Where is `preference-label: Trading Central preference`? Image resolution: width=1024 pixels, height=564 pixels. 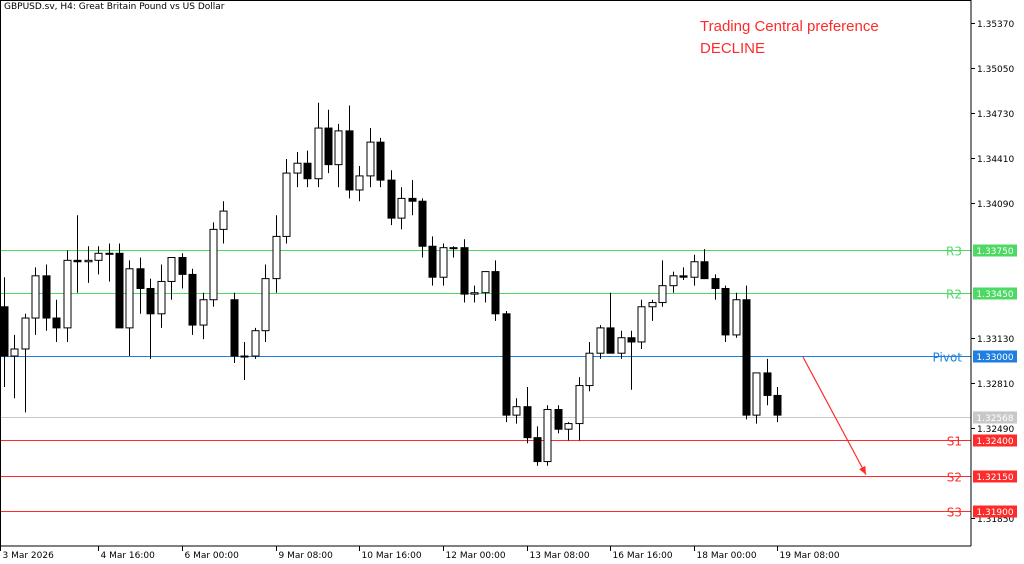 preference-label: Trading Central preference is located at coordinates (789, 26).